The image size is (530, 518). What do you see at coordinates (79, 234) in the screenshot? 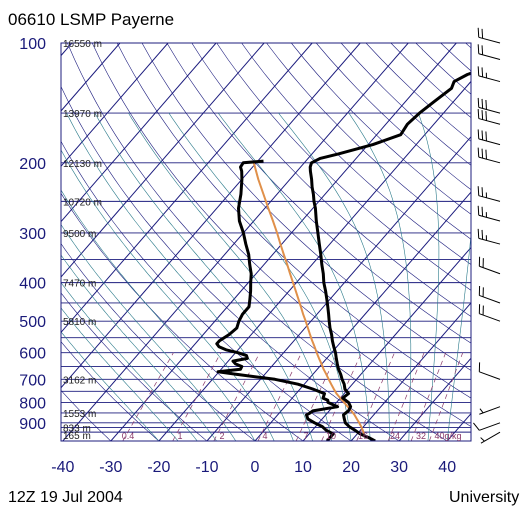
I see `height-label: 9500 m` at bounding box center [79, 234].